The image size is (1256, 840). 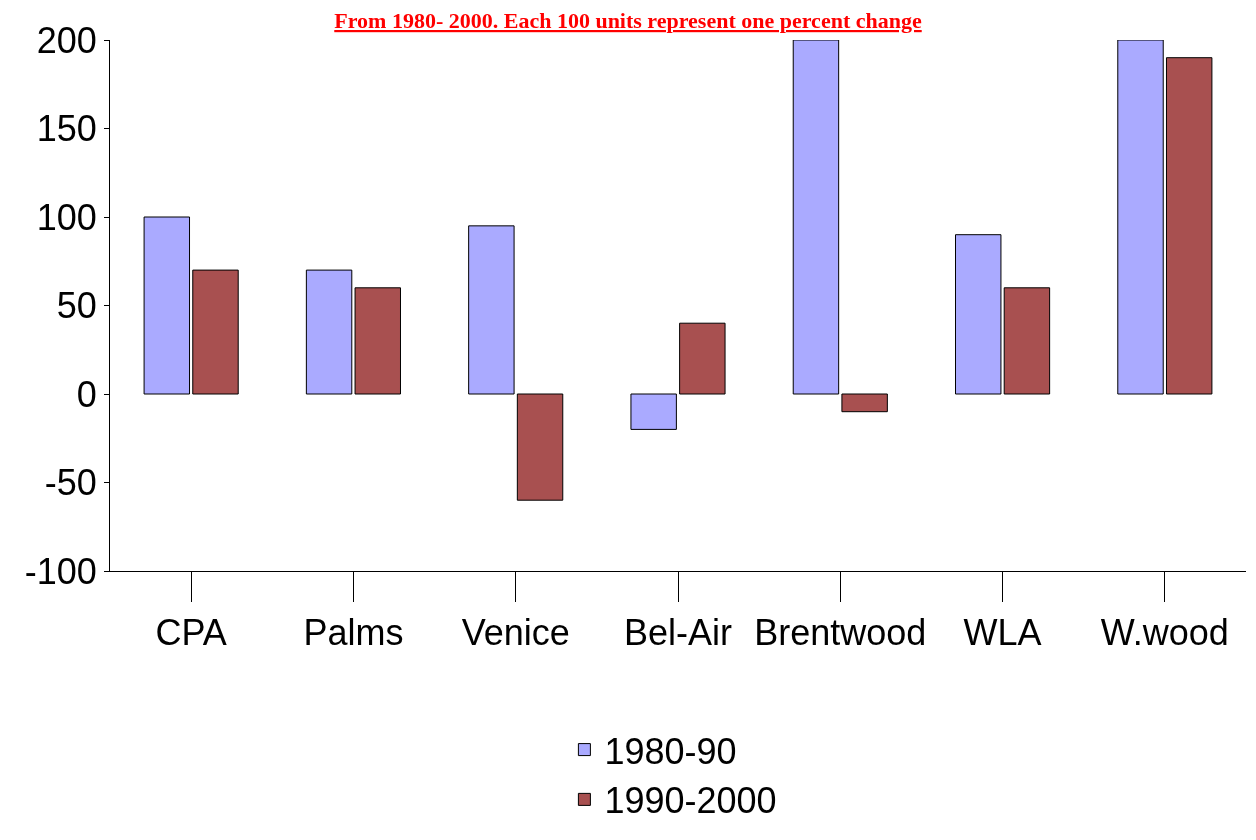 I want to click on legend-label: 1990-2000, so click(x=690, y=801).